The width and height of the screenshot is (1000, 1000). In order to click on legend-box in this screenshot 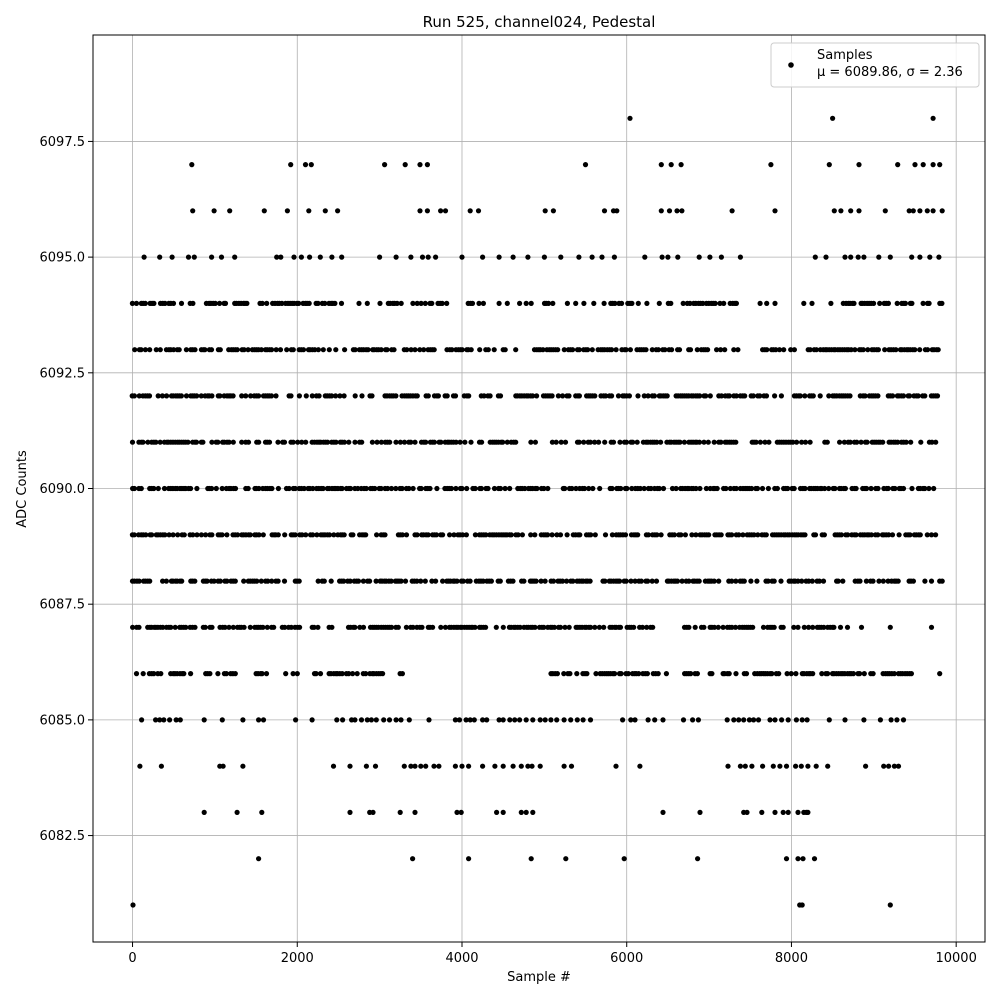, I will do `click(875, 65)`.